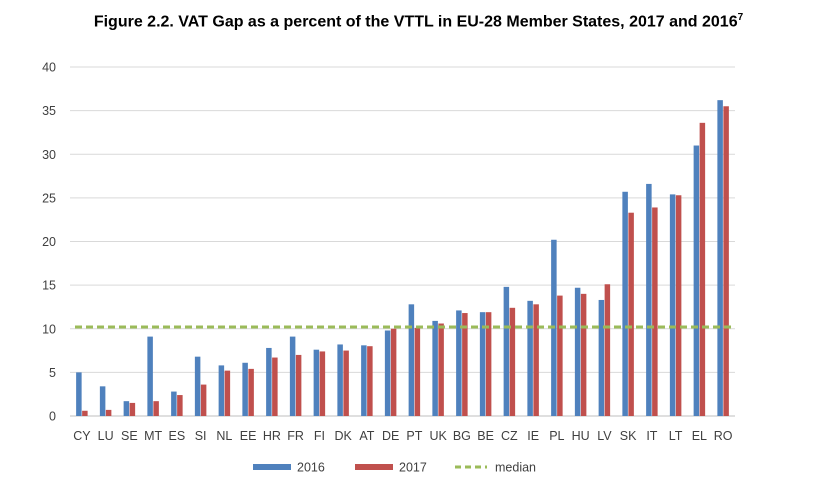 This screenshot has width=837, height=487. Describe the element at coordinates (536, 360) in the screenshot. I see `bar-2017-IE` at that location.